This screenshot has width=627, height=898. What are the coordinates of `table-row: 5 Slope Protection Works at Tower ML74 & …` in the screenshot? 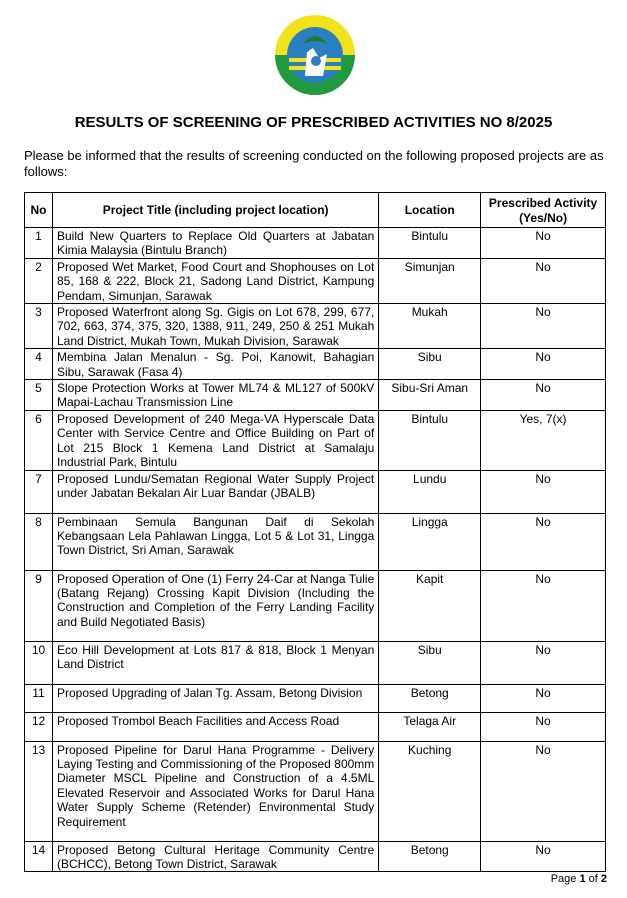 It's located at (315, 395).